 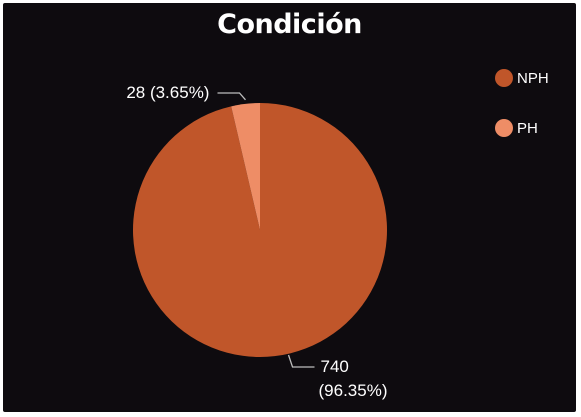 What do you see at coordinates (504, 128) in the screenshot?
I see `legend-swatch-ph` at bounding box center [504, 128].